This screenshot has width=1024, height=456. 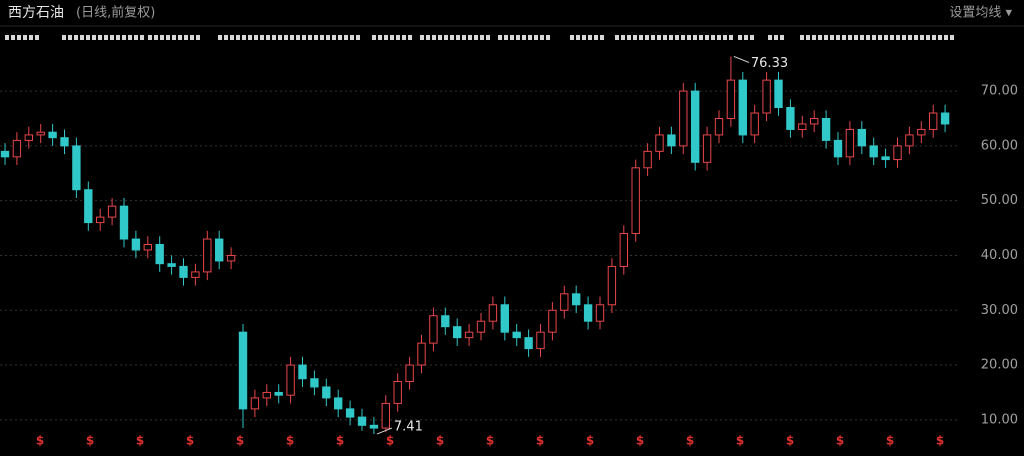 I want to click on annotation-label: 76.33, so click(x=769, y=63).